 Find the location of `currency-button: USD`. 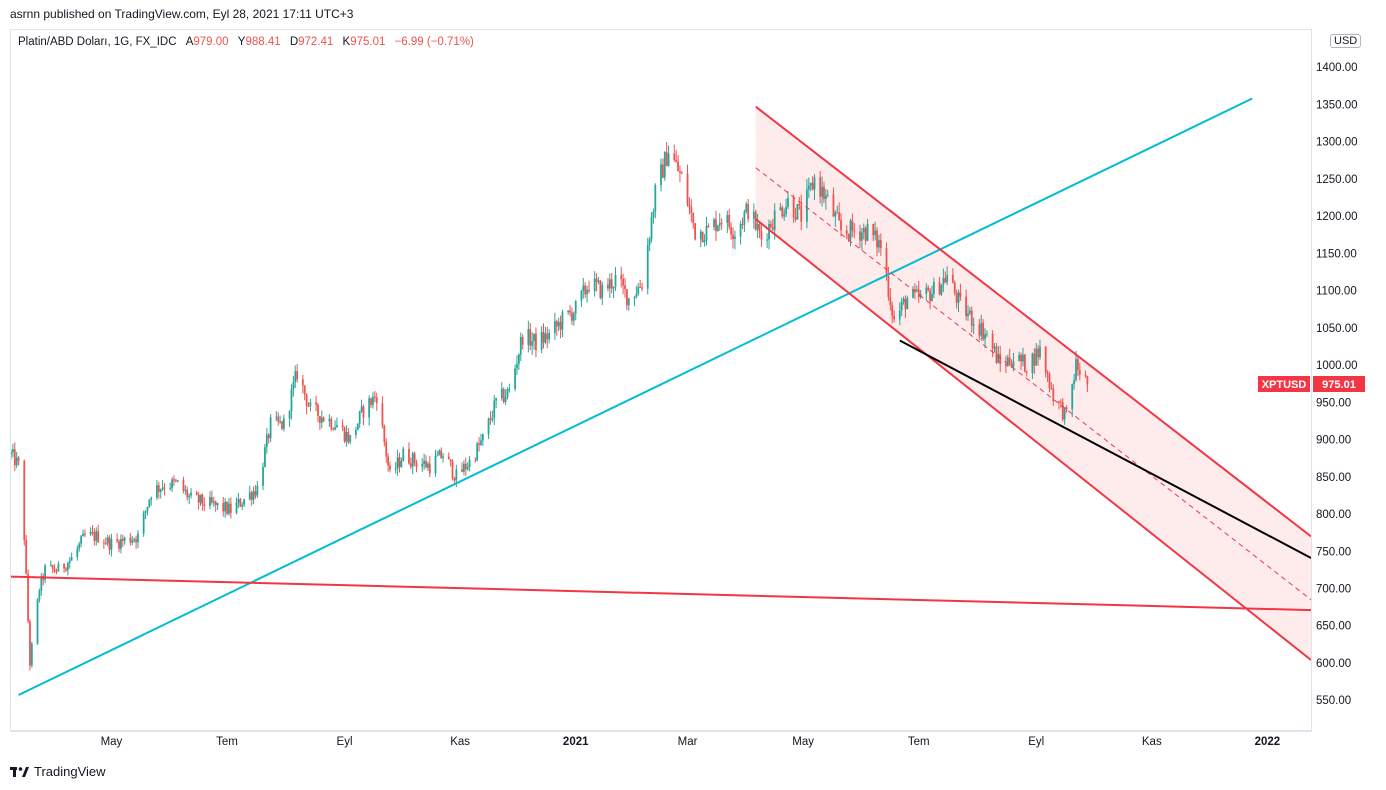

currency-button: USD is located at coordinates (1346, 41).